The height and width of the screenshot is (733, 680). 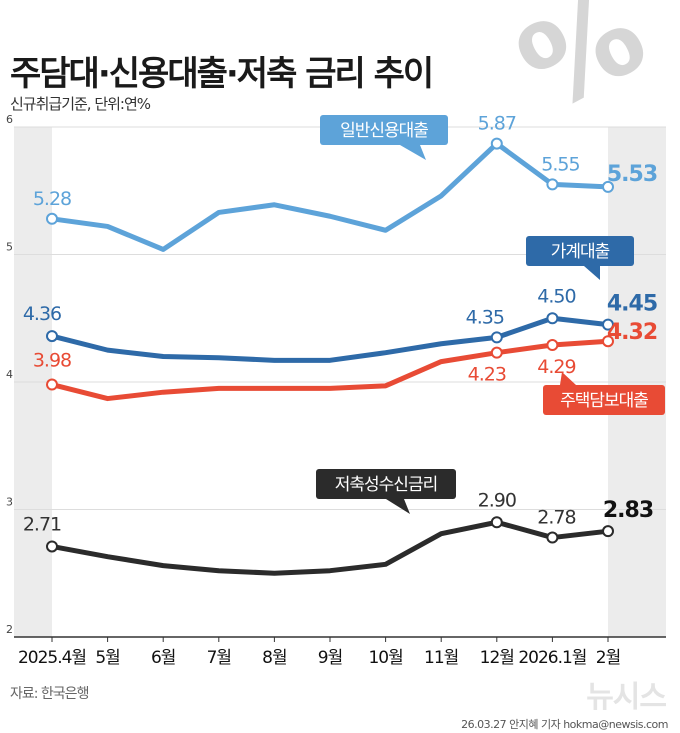 I want to click on data-label: 5.55, so click(x=560, y=164).